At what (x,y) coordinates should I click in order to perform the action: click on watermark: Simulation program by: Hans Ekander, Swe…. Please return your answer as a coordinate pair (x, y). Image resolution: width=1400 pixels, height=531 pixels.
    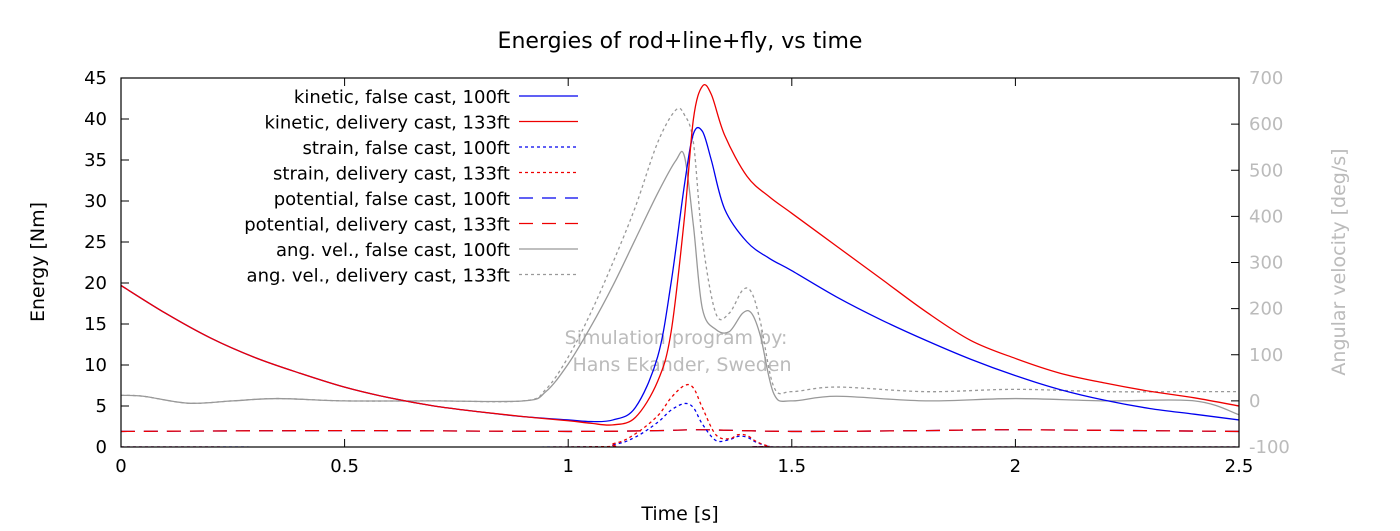
    Looking at the image, I should click on (678, 351).